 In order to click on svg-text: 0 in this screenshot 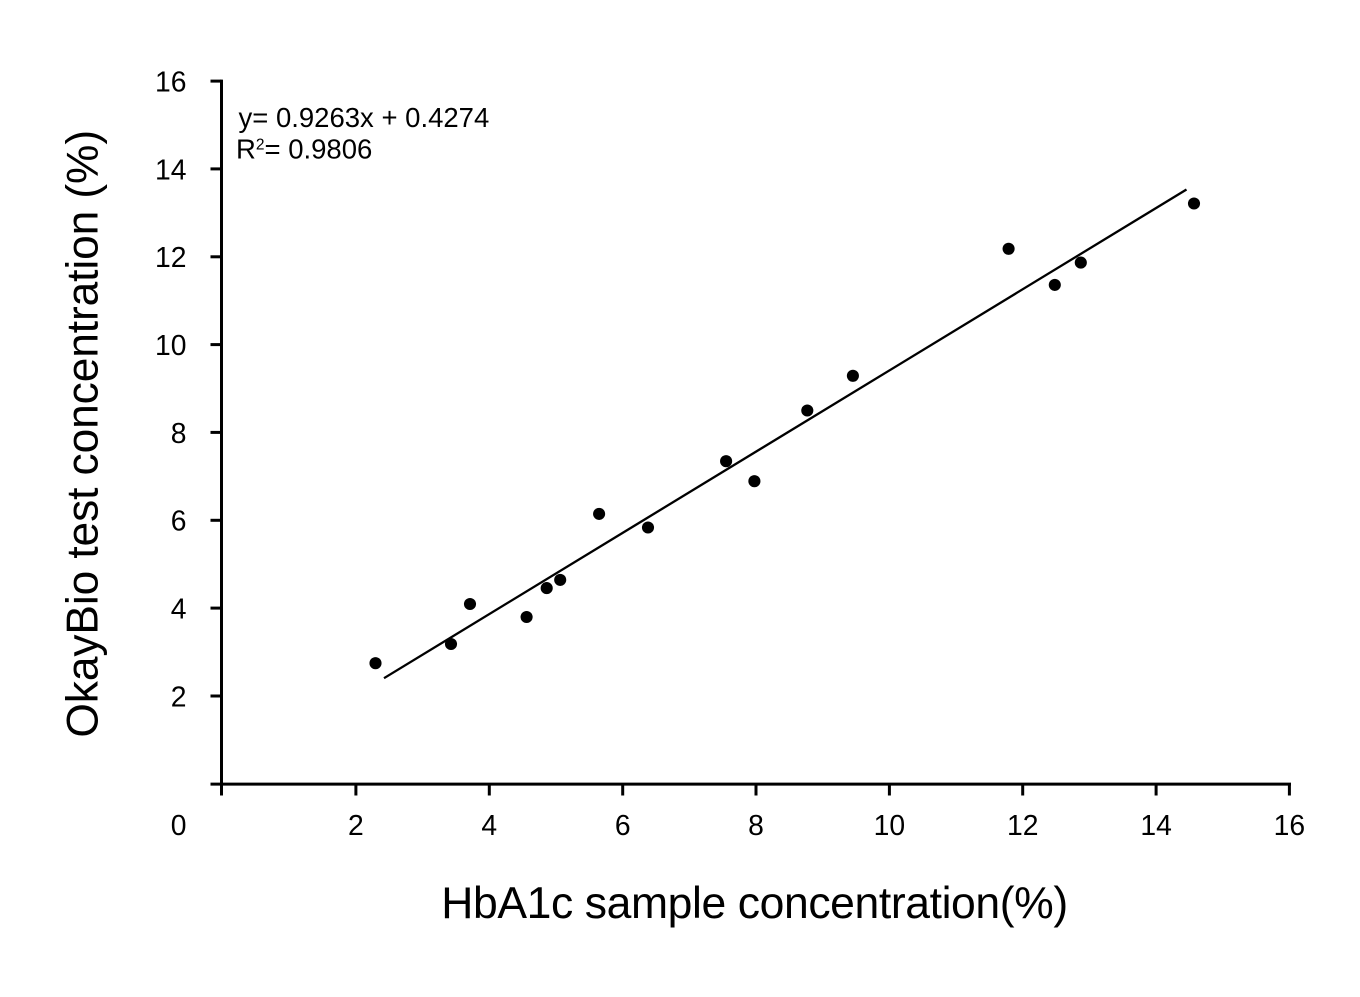, I will do `click(179, 825)`.